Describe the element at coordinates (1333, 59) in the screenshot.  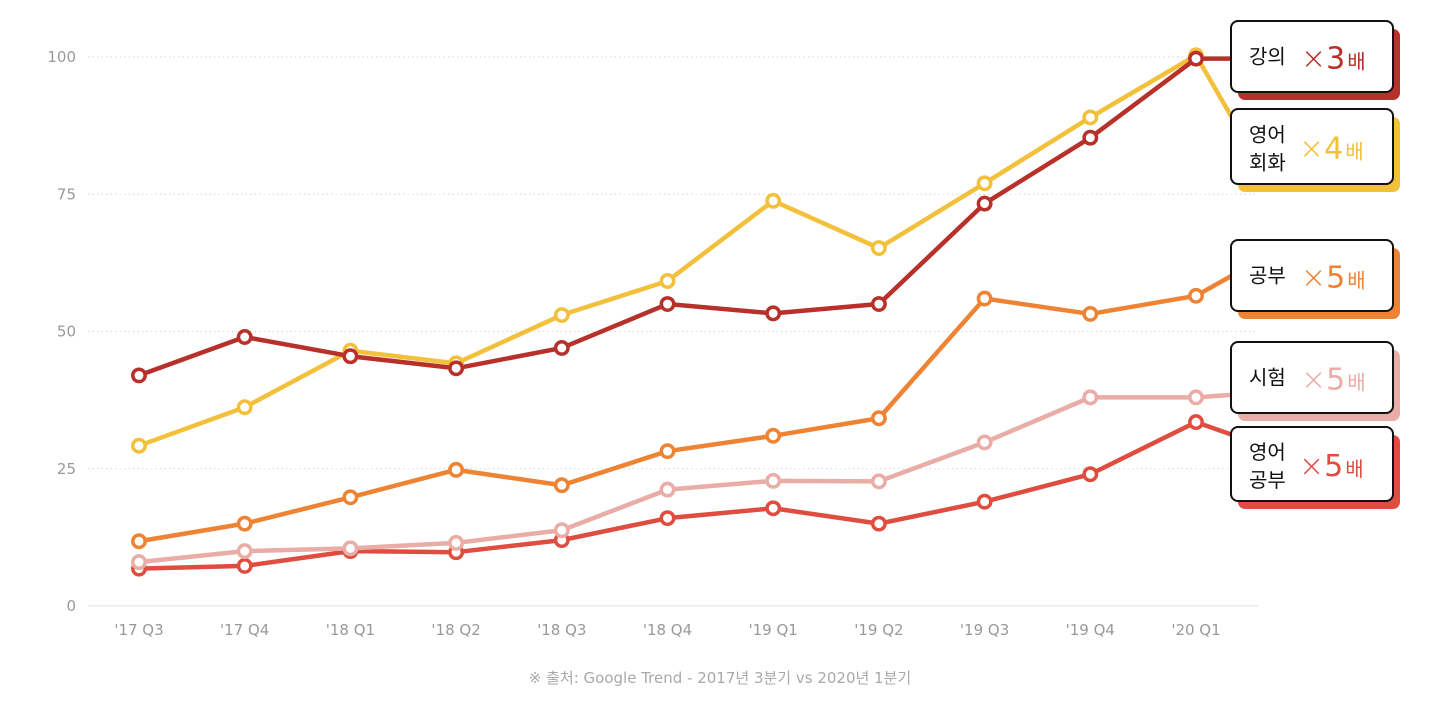
I see `series-multiplier: ×3 배` at that location.